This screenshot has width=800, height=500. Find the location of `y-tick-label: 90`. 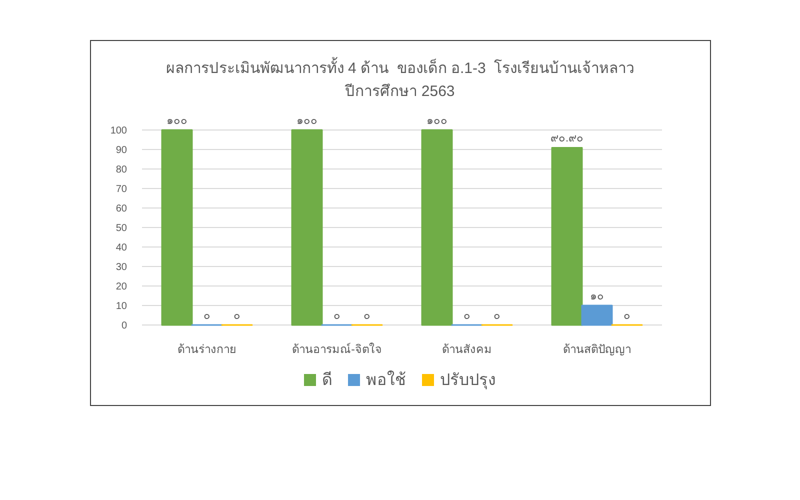

y-tick-label: 90 is located at coordinates (122, 150).